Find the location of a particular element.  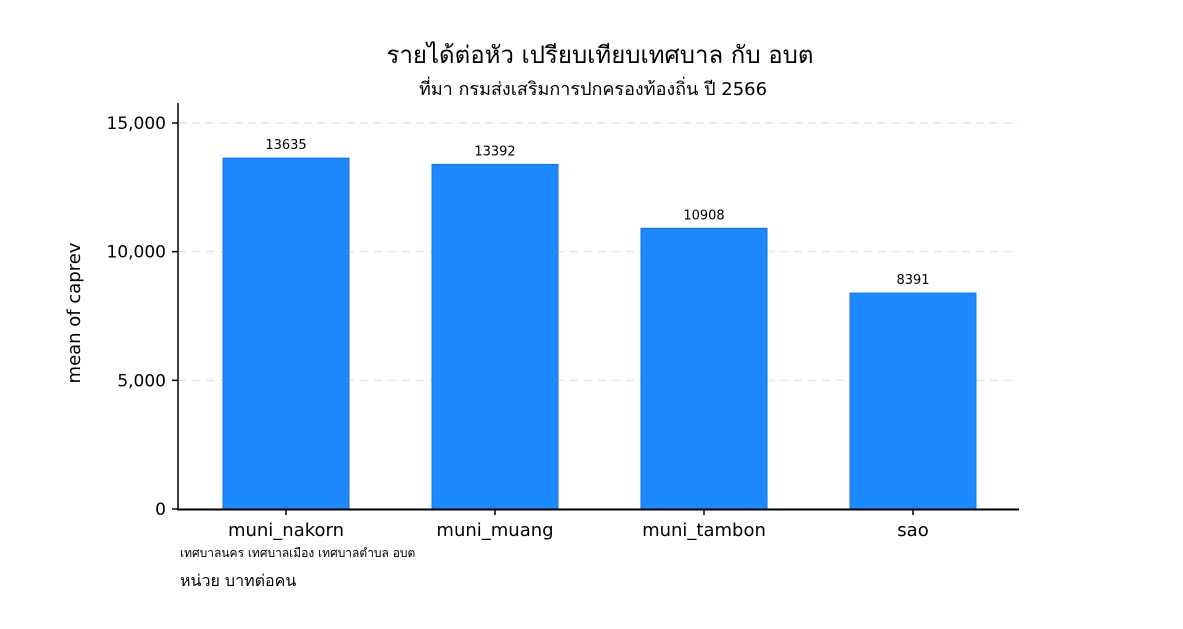

data-label: 8391 is located at coordinates (912, 280).